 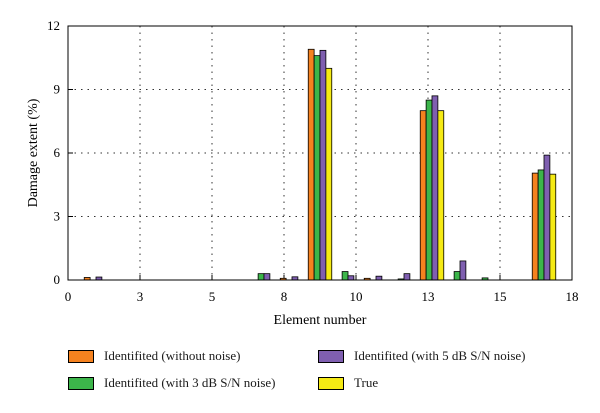 What do you see at coordinates (140, 296) in the screenshot?
I see `x-tick-label: 3` at bounding box center [140, 296].